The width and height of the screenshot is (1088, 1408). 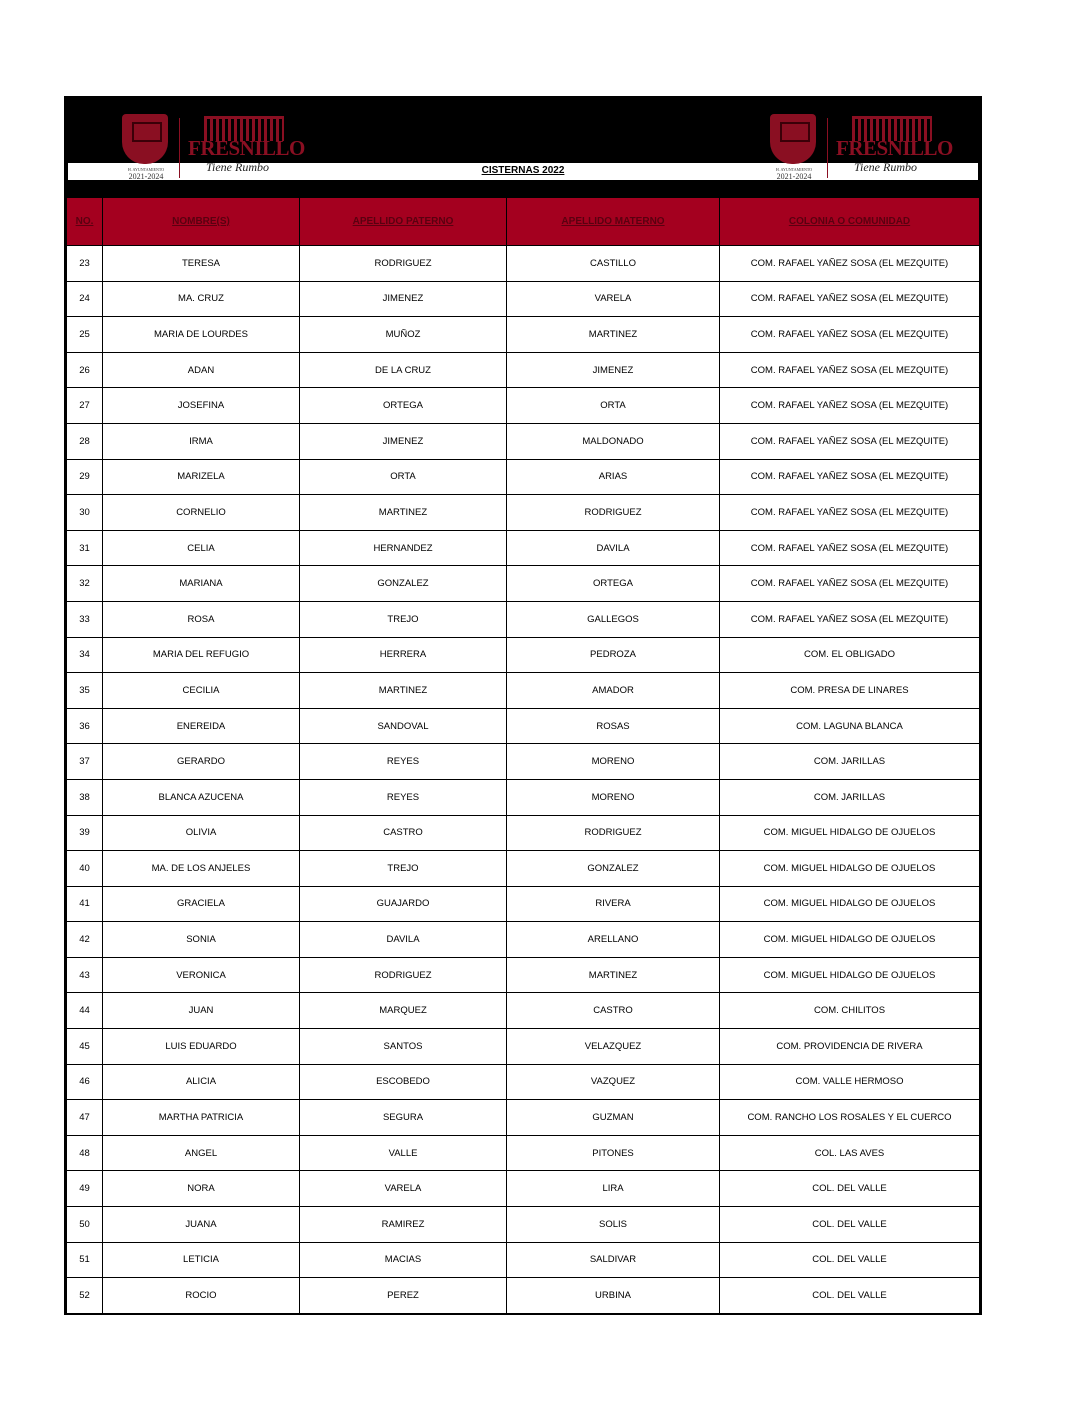 What do you see at coordinates (849, 1117) in the screenshot?
I see `table-cell: COM. RANCHO LOS ROSALES Y EL CUERCO` at bounding box center [849, 1117].